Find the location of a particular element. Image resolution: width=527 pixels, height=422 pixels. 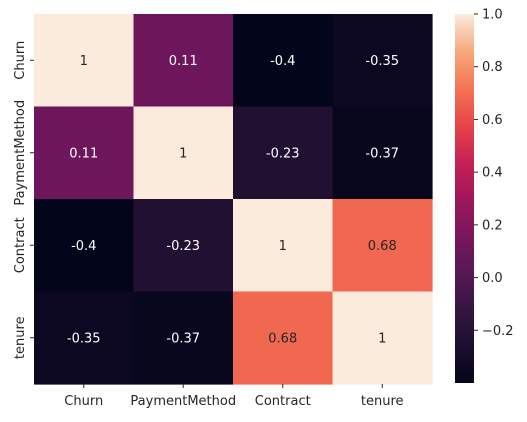

y-axis: Churn PaymentMethod Contract tenure is located at coordinates (23, 200).